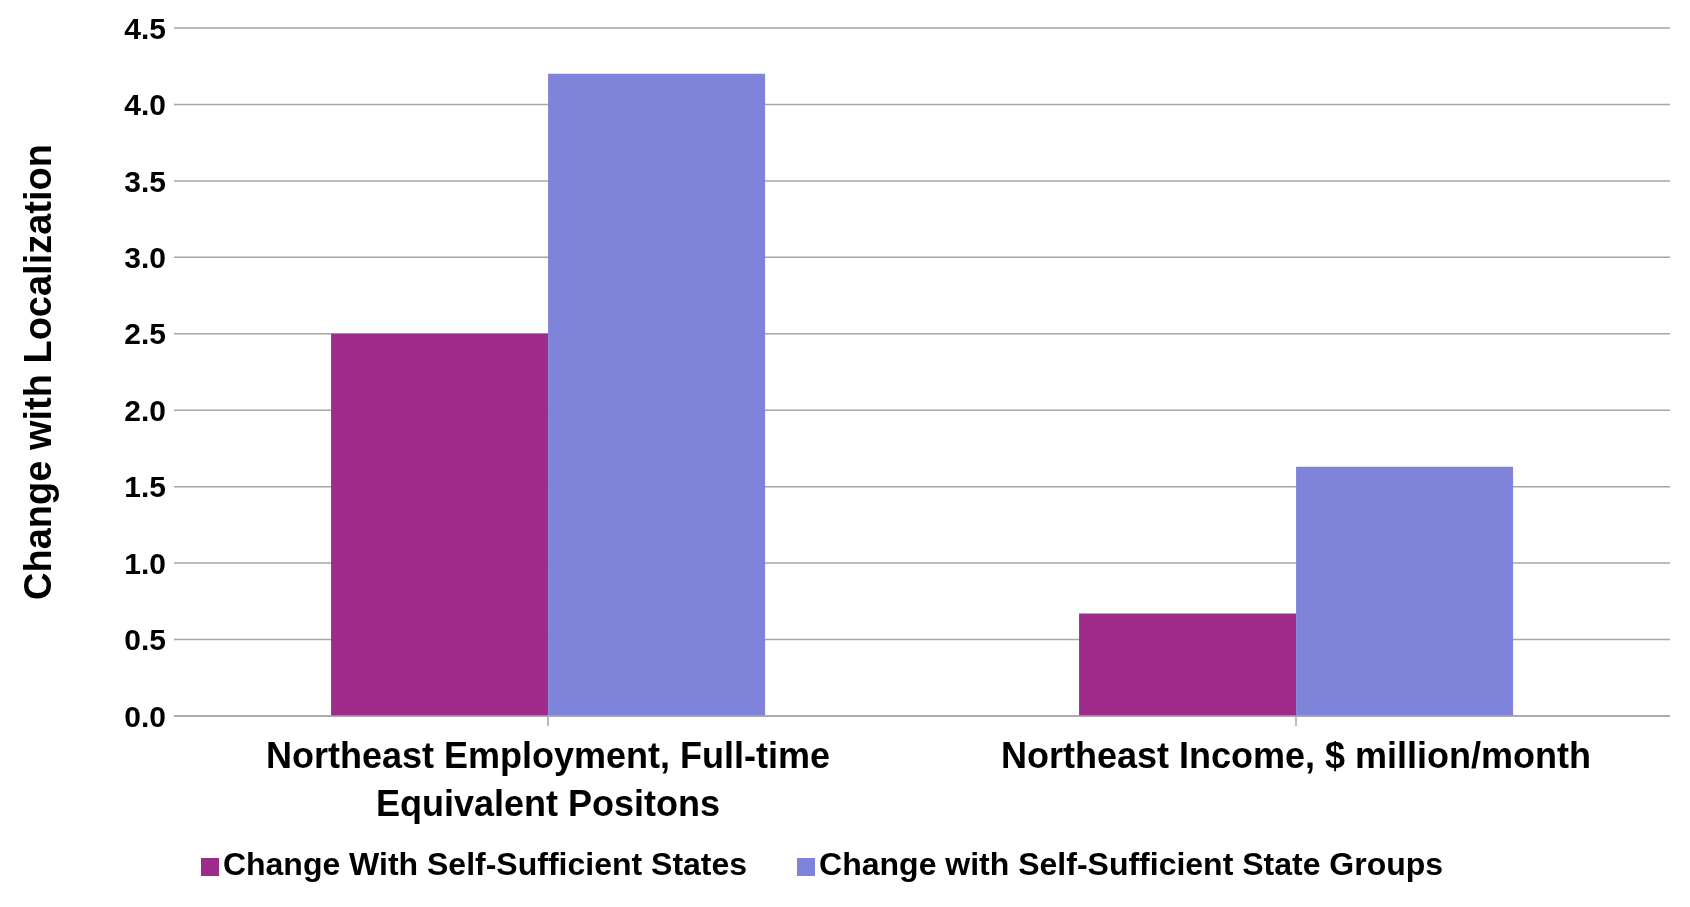 The height and width of the screenshot is (907, 1690). What do you see at coordinates (1296, 755) in the screenshot?
I see `x-tick-label: Northeast Income, $ million/month` at bounding box center [1296, 755].